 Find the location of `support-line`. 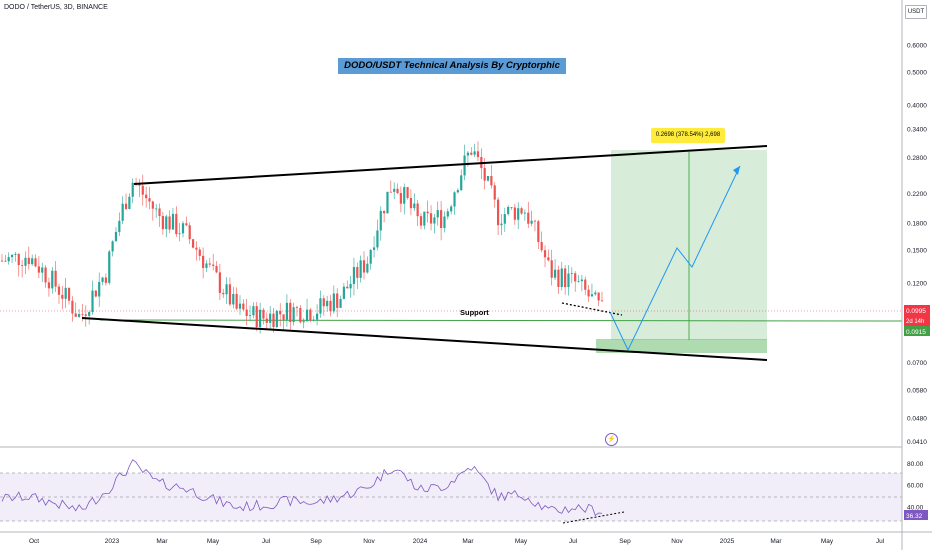

support-line is located at coordinates (501, 320).